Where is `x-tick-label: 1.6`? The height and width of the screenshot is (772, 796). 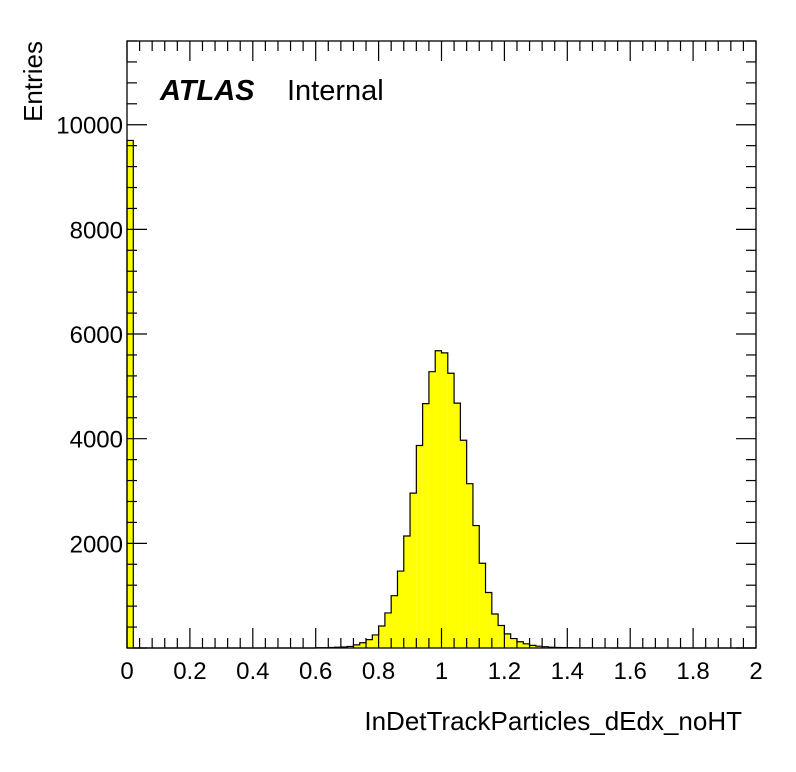
x-tick-label: 1.6 is located at coordinates (630, 671).